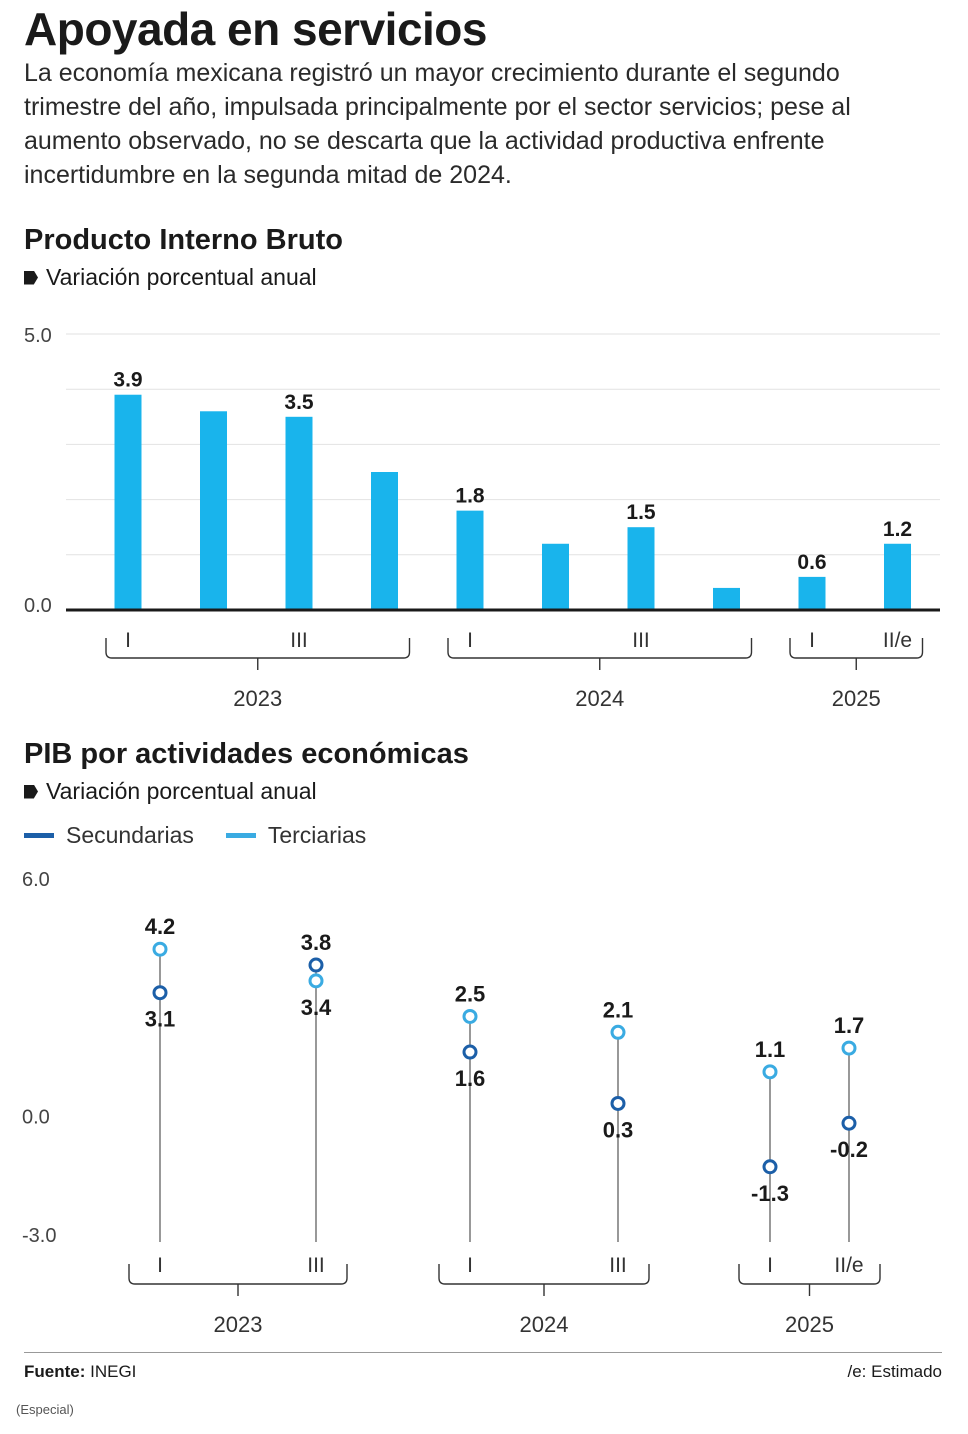  Describe the element at coordinates (240, 835) in the screenshot. I see `legend-swatch-terciarias` at that location.